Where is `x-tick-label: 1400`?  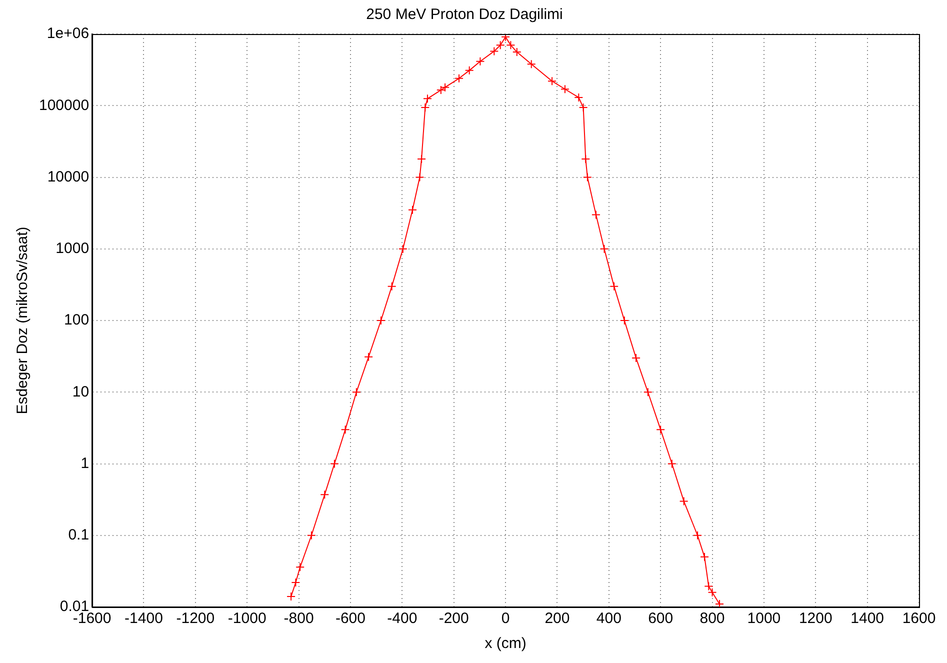
x-tick-label: 1400 is located at coordinates (867, 619).